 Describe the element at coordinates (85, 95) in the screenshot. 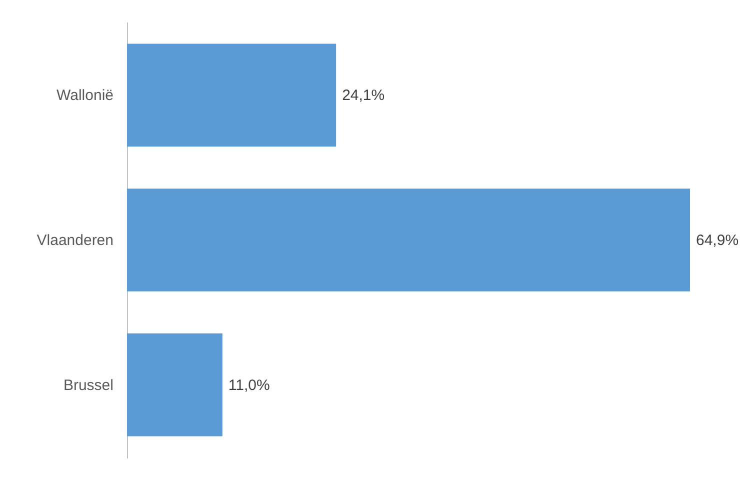

I see `y-tick-label: Wallonië` at that location.